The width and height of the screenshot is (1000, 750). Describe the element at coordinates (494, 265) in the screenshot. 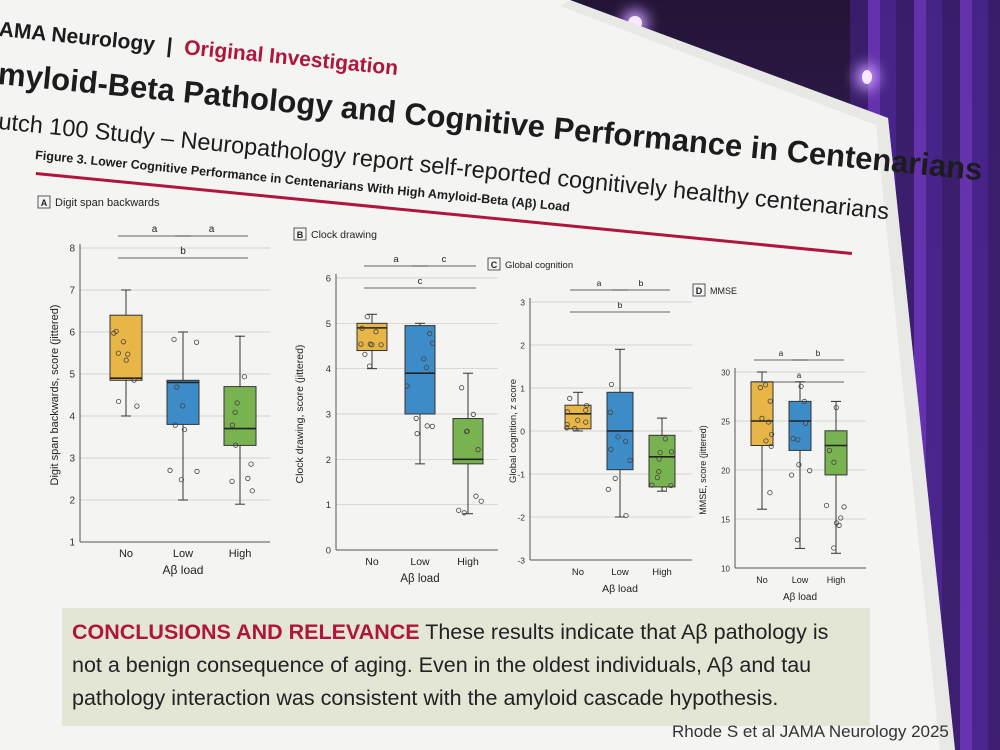

I see `panel-letter: C` at that location.